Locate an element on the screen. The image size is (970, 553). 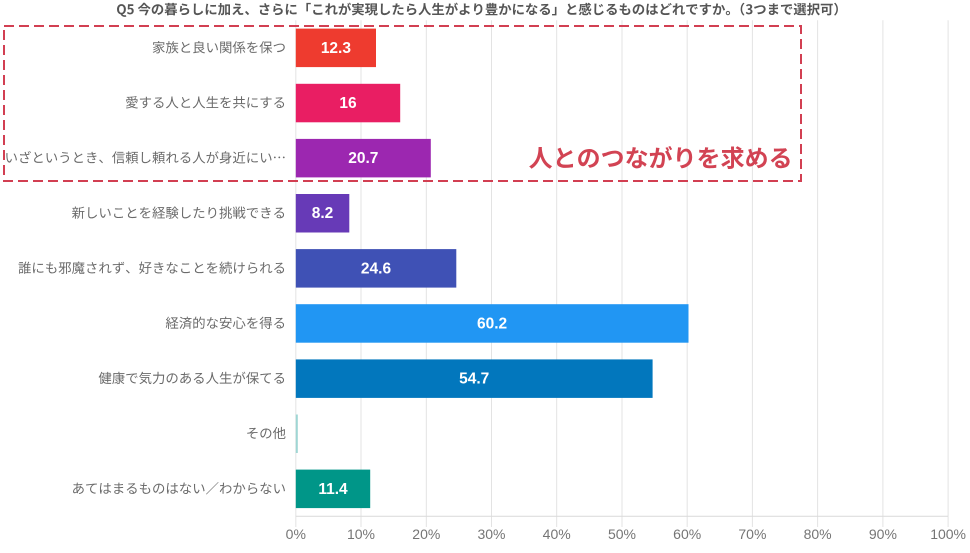
svg-text: 50% is located at coordinates (622, 534).